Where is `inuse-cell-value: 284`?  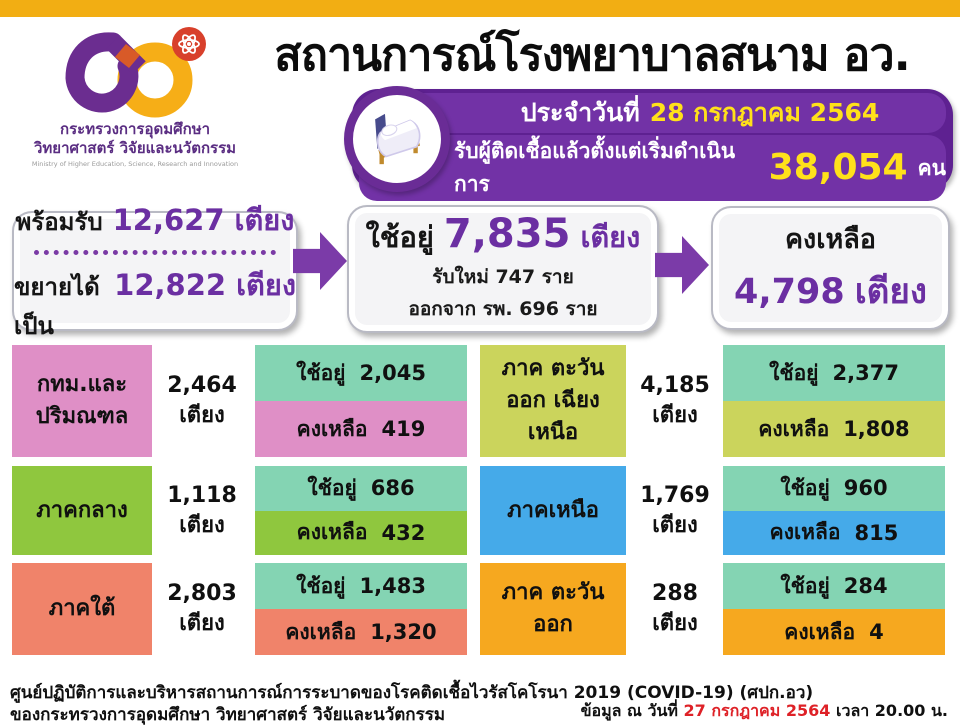
inuse-cell-value: 284 is located at coordinates (865, 586).